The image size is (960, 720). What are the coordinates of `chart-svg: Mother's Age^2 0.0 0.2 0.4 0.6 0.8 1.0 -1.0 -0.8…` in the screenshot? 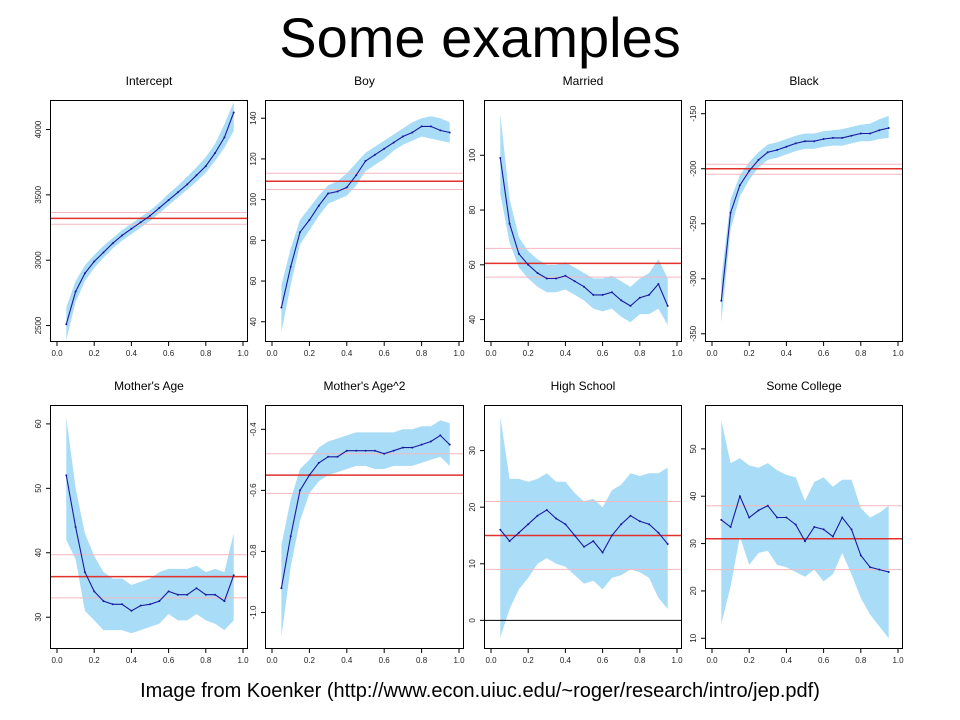 It's located at (357, 522).